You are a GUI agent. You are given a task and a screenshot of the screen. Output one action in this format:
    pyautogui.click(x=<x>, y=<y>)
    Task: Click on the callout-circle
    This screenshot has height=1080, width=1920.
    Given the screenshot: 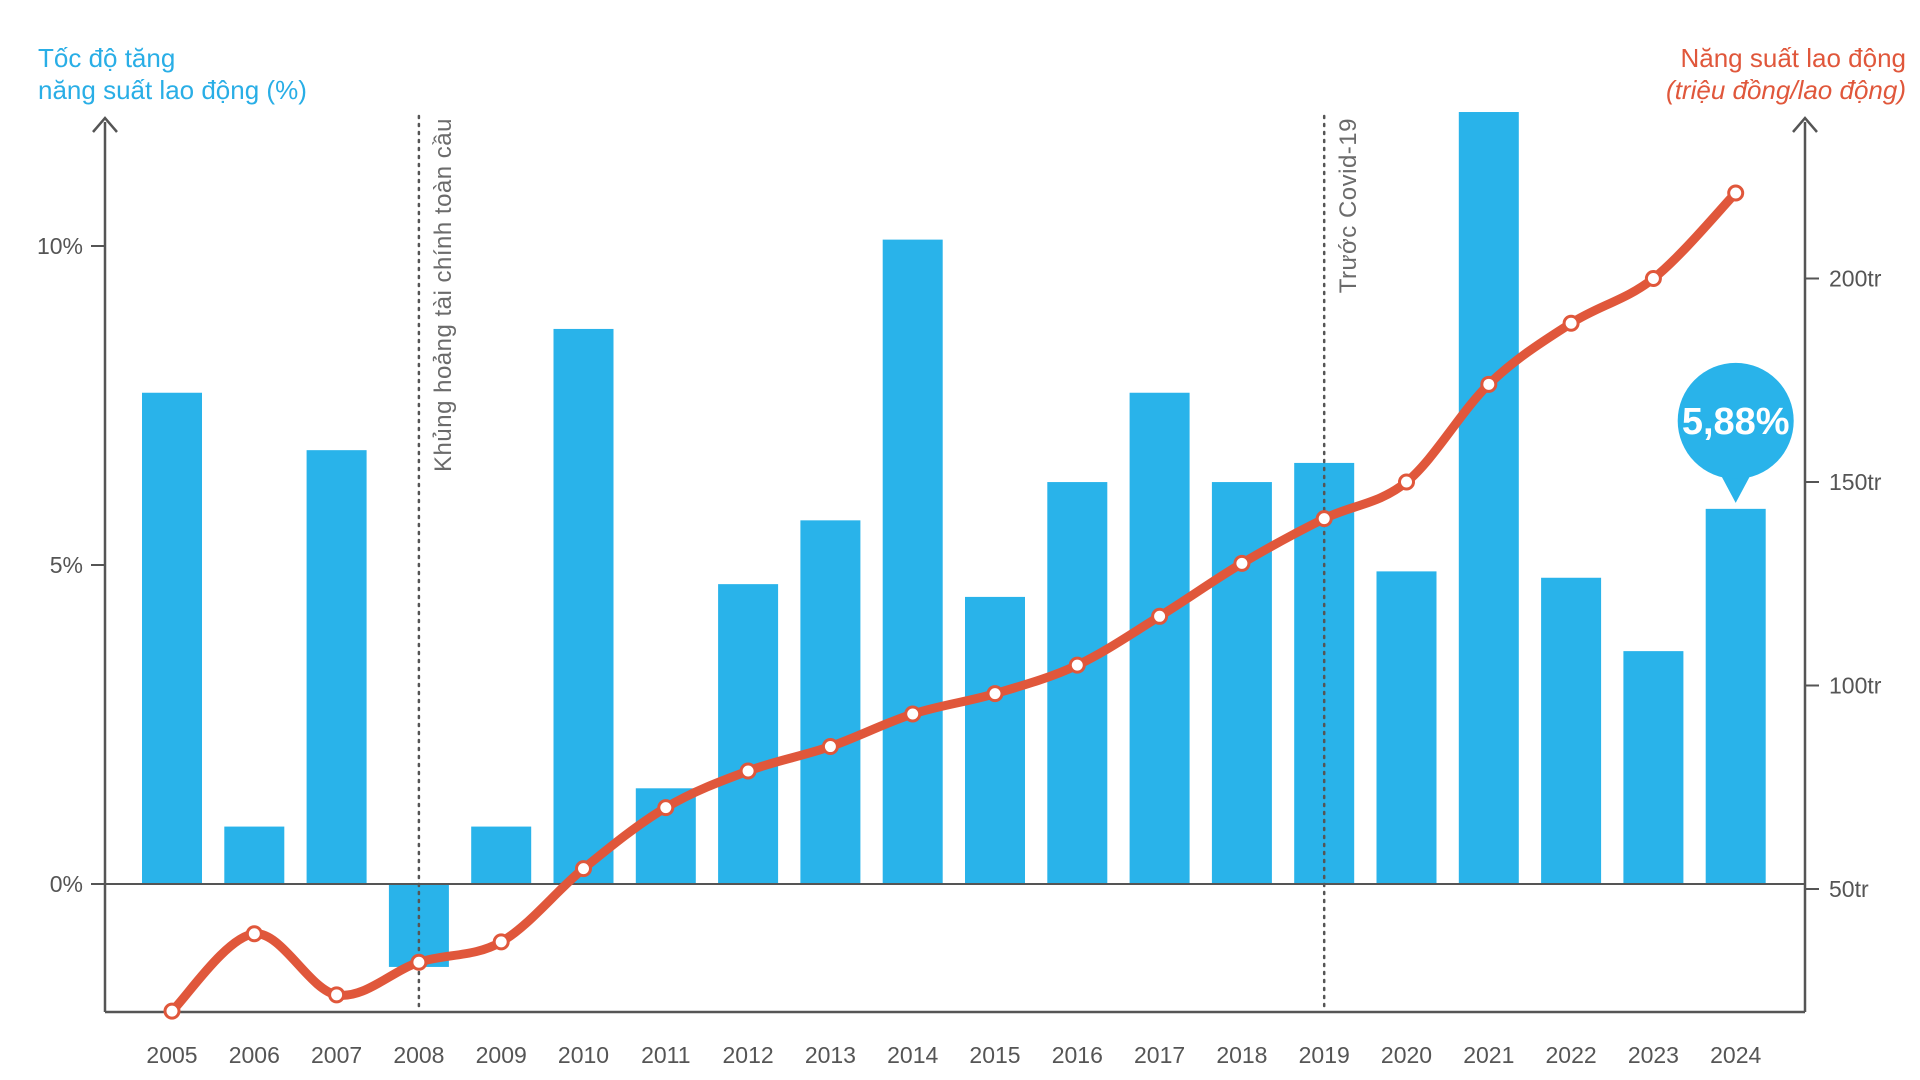 What is the action you would take?
    pyautogui.click(x=1735, y=420)
    